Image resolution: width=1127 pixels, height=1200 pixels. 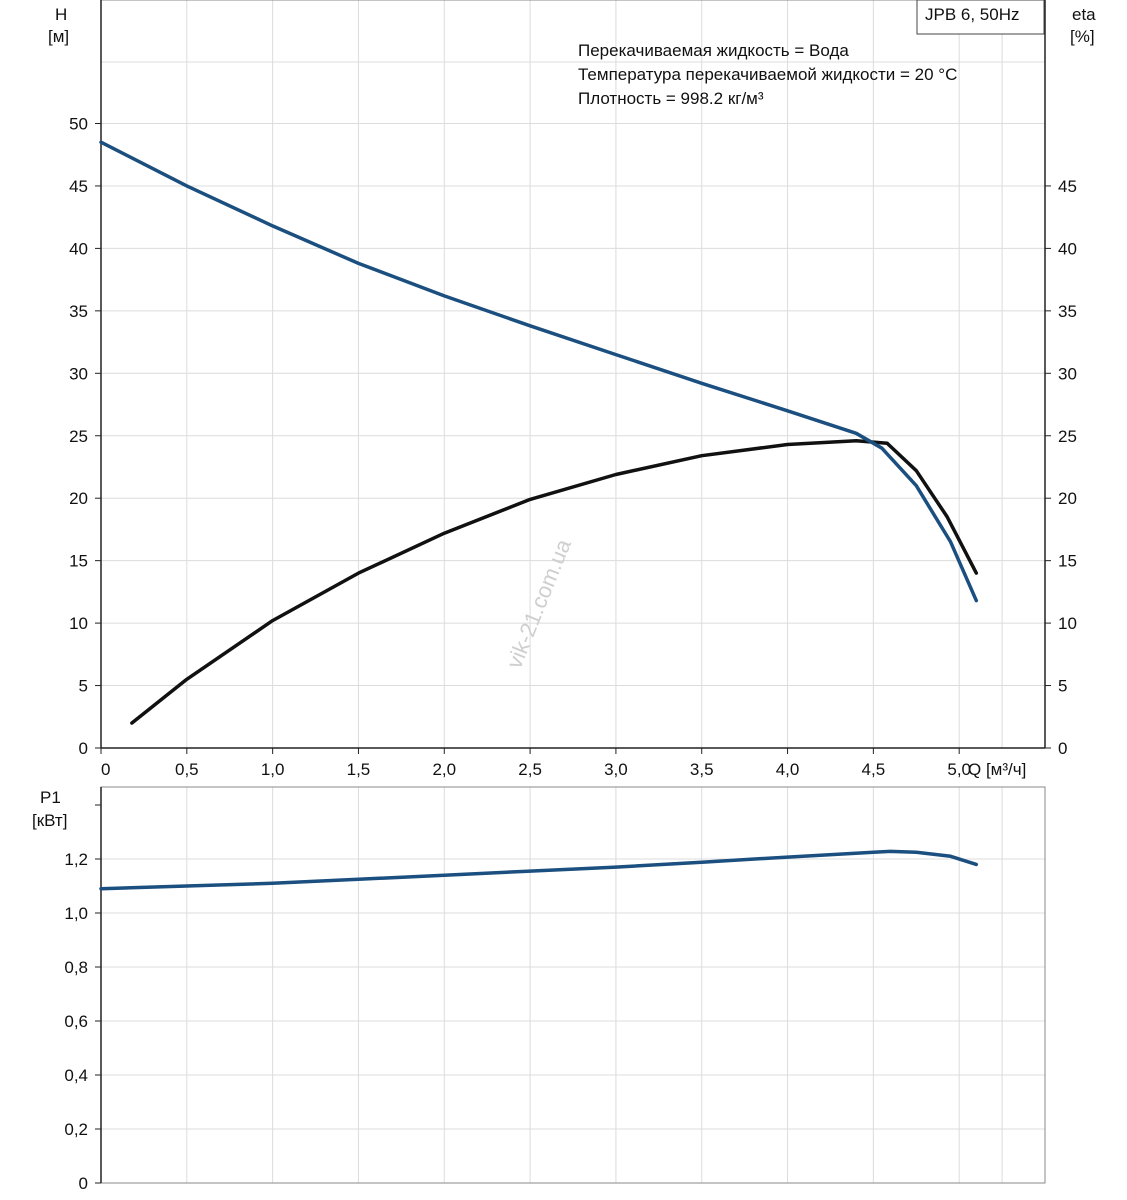 I want to click on p1-axis-label-unit: [кВт], so click(x=49, y=820).